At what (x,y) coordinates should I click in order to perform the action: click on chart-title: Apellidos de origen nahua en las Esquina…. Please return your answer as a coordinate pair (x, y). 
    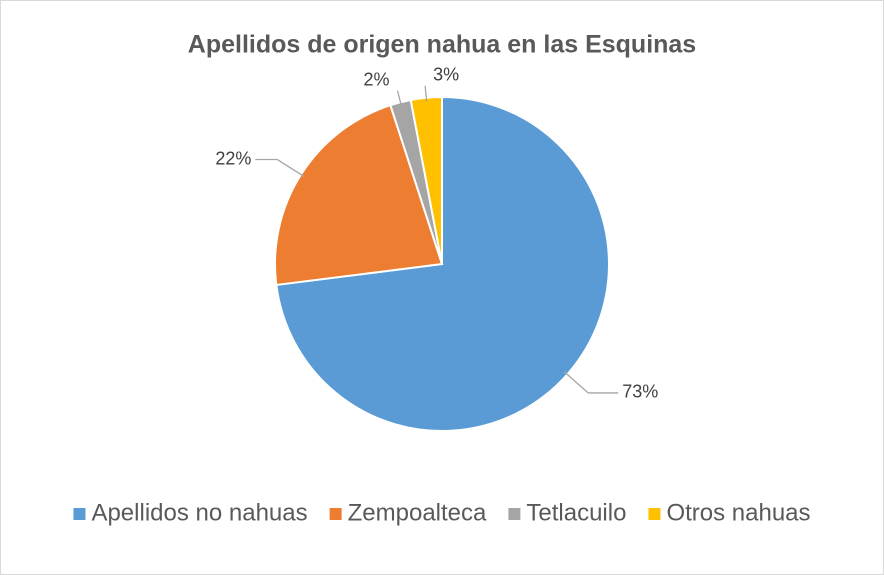
    Looking at the image, I should click on (442, 45).